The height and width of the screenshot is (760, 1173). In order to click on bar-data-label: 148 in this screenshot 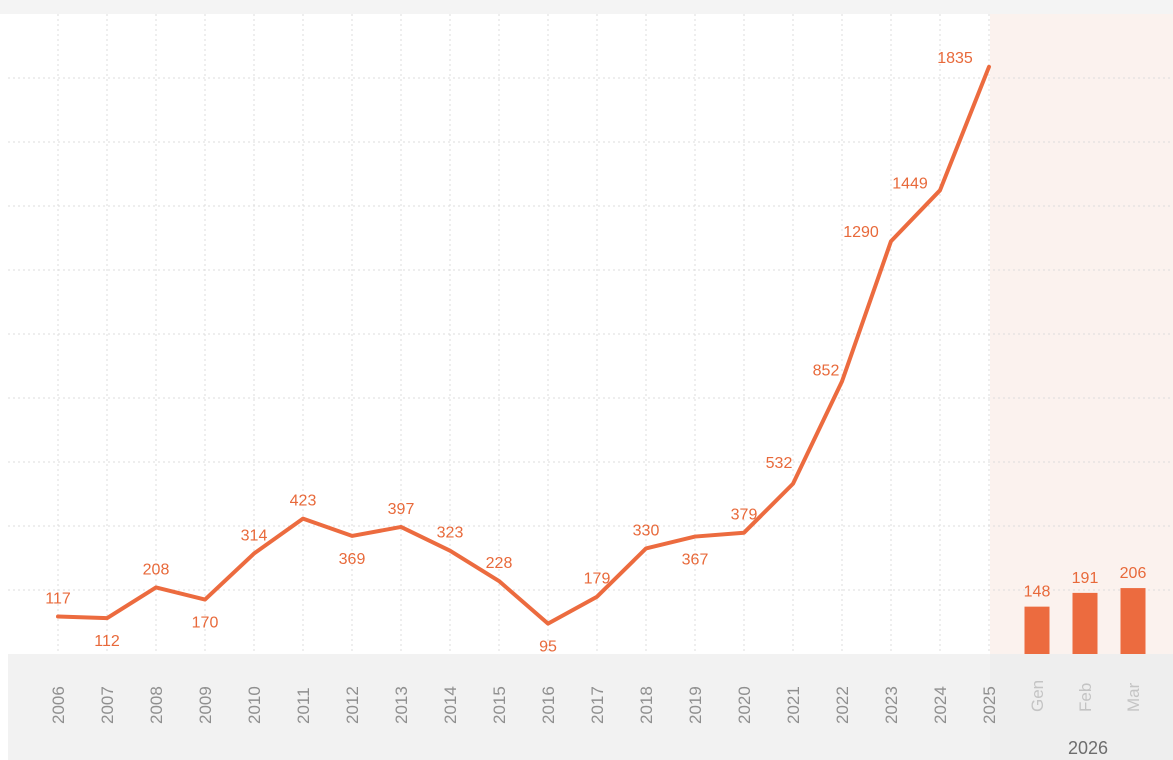, I will do `click(1037, 592)`.